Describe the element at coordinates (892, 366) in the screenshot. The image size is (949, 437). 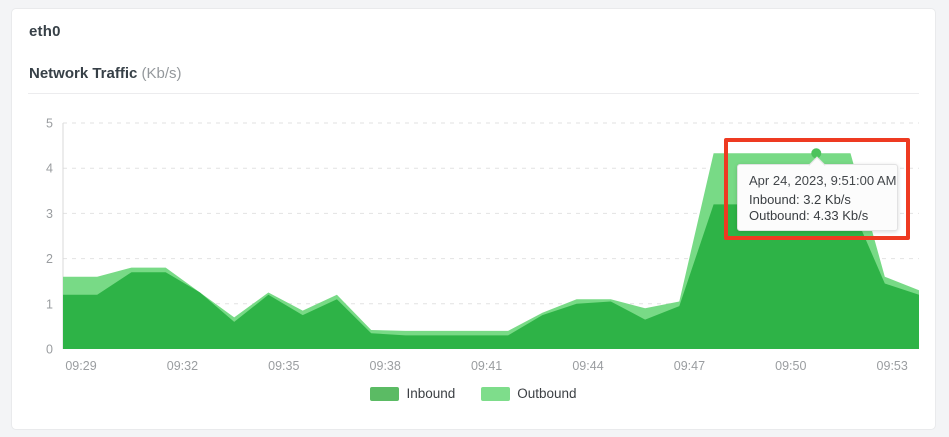
I see `x-axis-label: 09:53` at that location.